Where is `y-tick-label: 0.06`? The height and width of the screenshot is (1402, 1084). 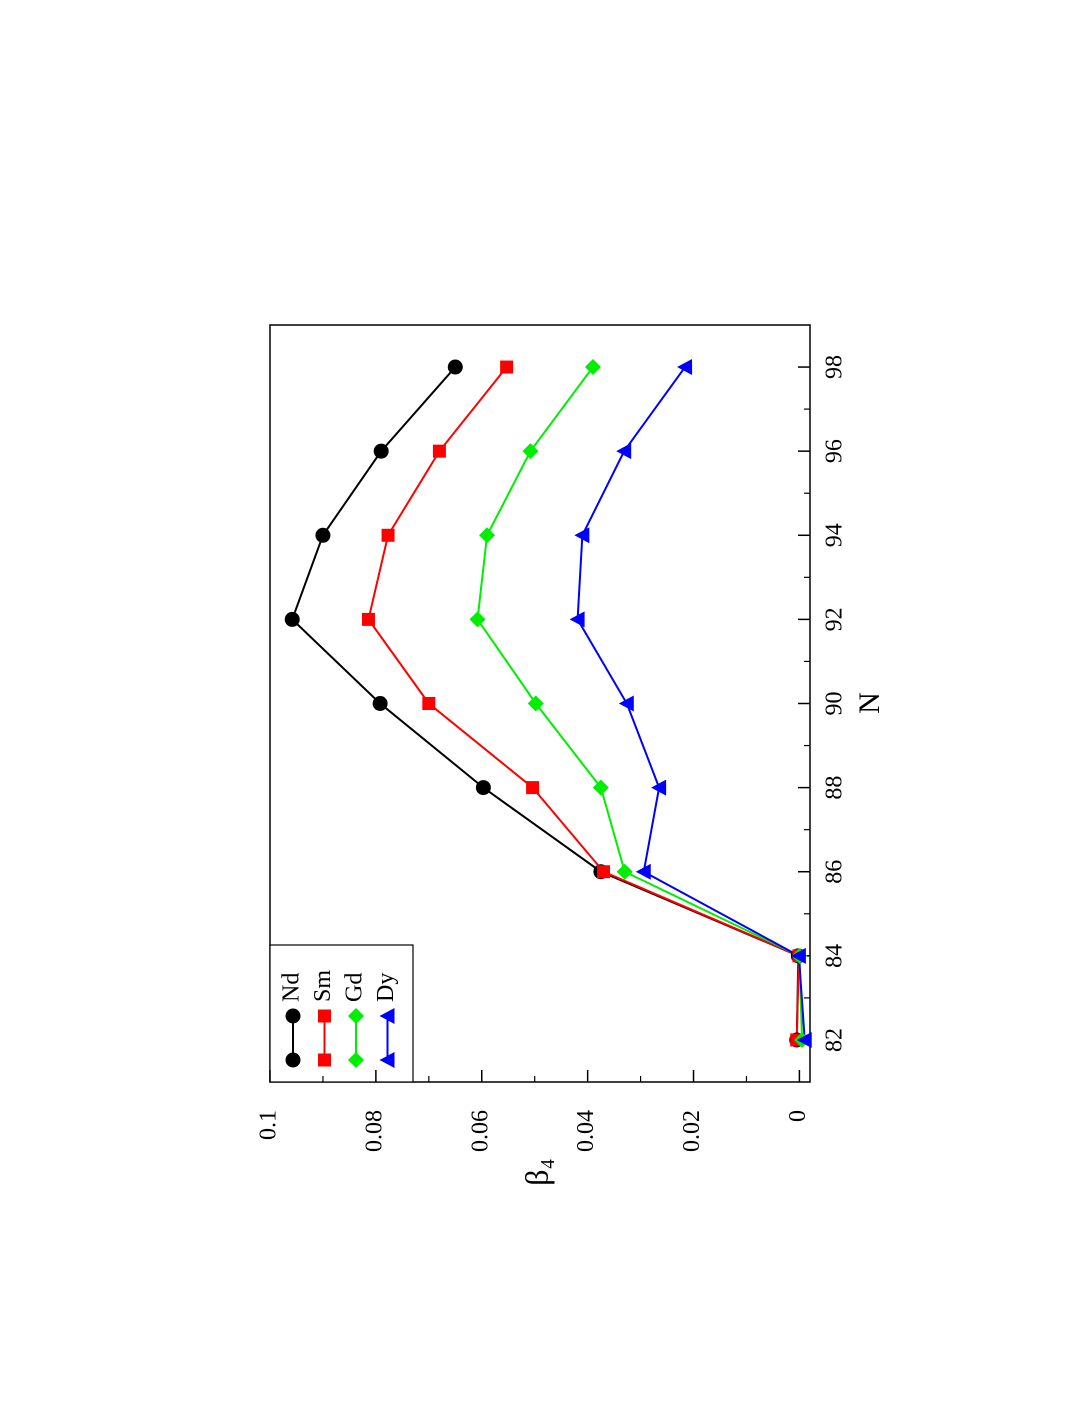
y-tick-label: 0.06 is located at coordinates (480, 1131).